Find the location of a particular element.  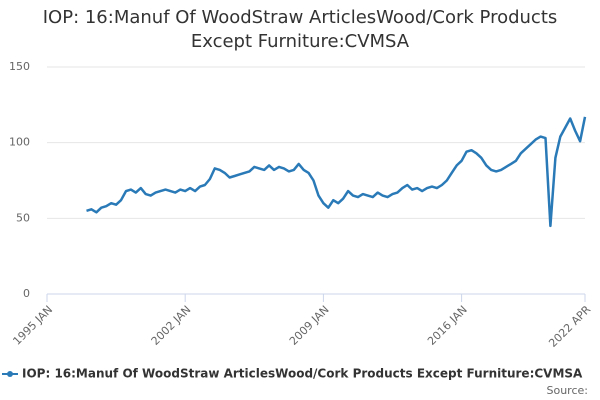

y-tick-label: 50 is located at coordinates (23, 217).